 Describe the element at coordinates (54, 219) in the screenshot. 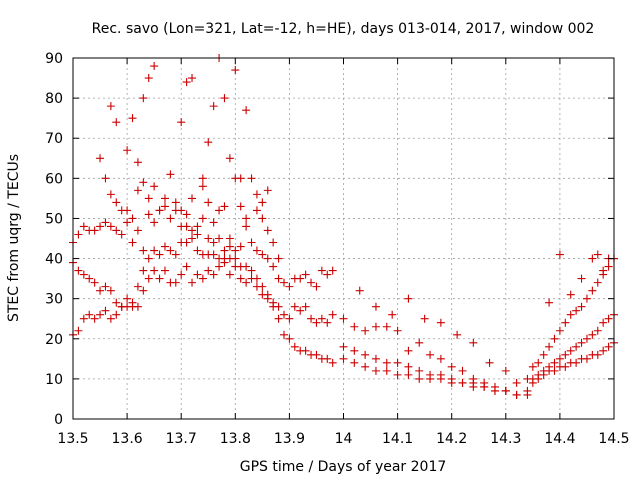

I see `y-tick-label: 50` at that location.